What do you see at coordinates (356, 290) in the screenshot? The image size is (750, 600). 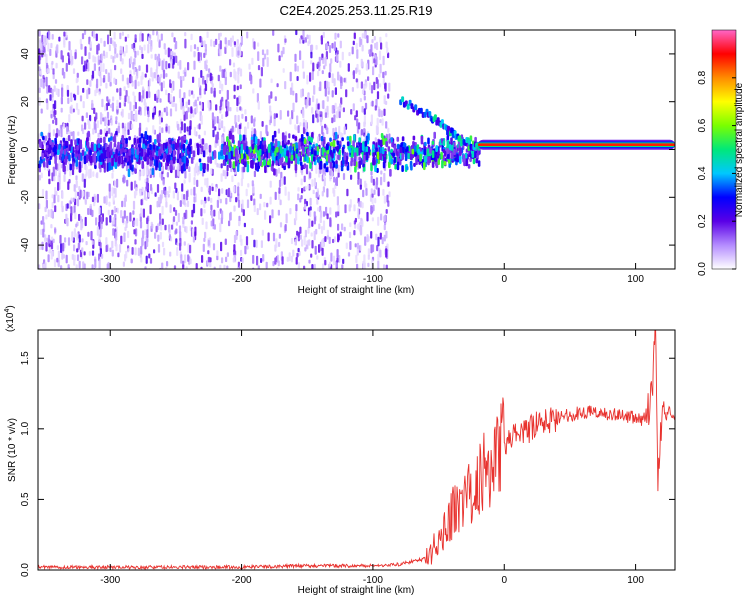 I see `spectrogram-xlabel: Height of straight line (km)` at bounding box center [356, 290].